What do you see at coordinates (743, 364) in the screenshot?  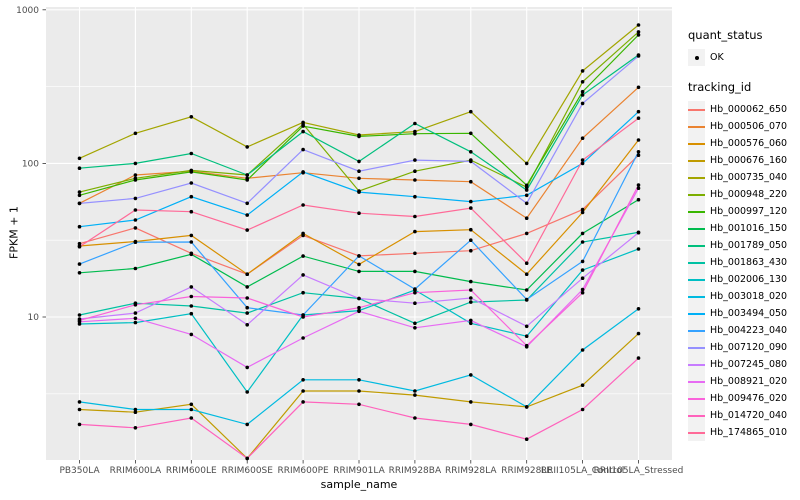 I see `legend-item: Hb_007245_080` at bounding box center [743, 364].